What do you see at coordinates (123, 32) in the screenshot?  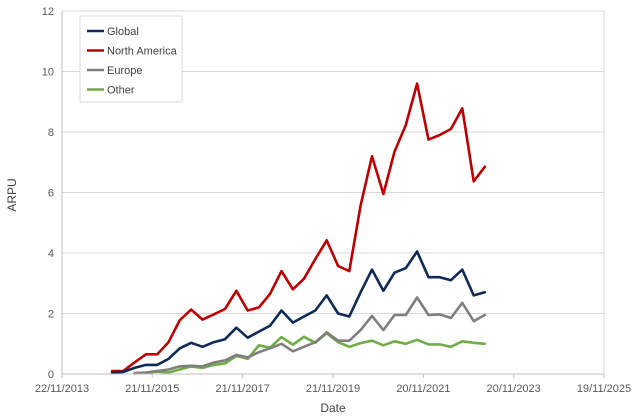 I see `legend-label-global: Global` at bounding box center [123, 32].